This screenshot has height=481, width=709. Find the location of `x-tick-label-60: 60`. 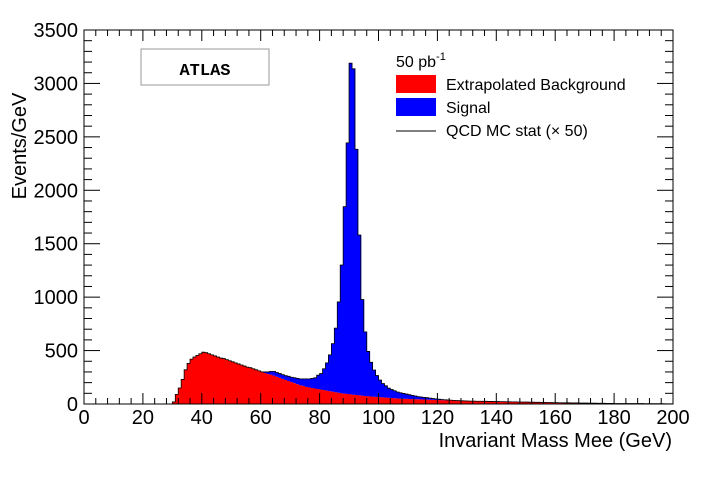

x-tick-label-60: 60 is located at coordinates (261, 418).